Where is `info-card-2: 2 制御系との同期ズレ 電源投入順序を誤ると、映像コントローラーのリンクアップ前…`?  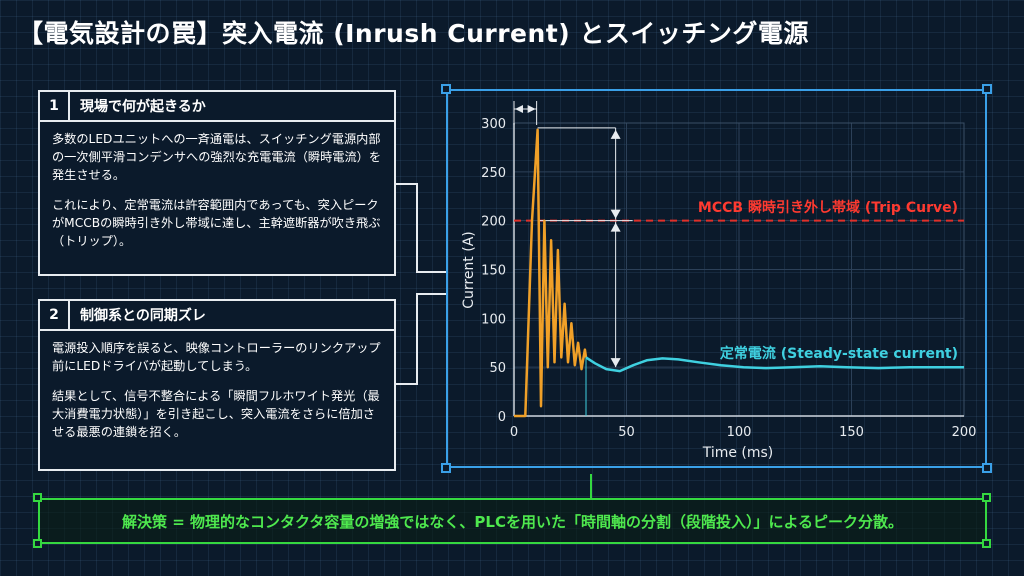 info-card-2: 2 制御系との同期ズレ 電源投入順序を誤ると、映像コントローラーのリンクアップ前… is located at coordinates (217, 385).